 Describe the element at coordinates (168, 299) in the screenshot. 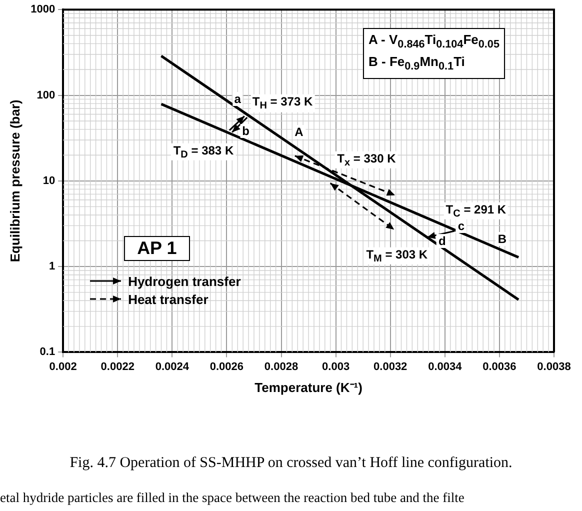

I see `annotation: Heat transfer` at that location.